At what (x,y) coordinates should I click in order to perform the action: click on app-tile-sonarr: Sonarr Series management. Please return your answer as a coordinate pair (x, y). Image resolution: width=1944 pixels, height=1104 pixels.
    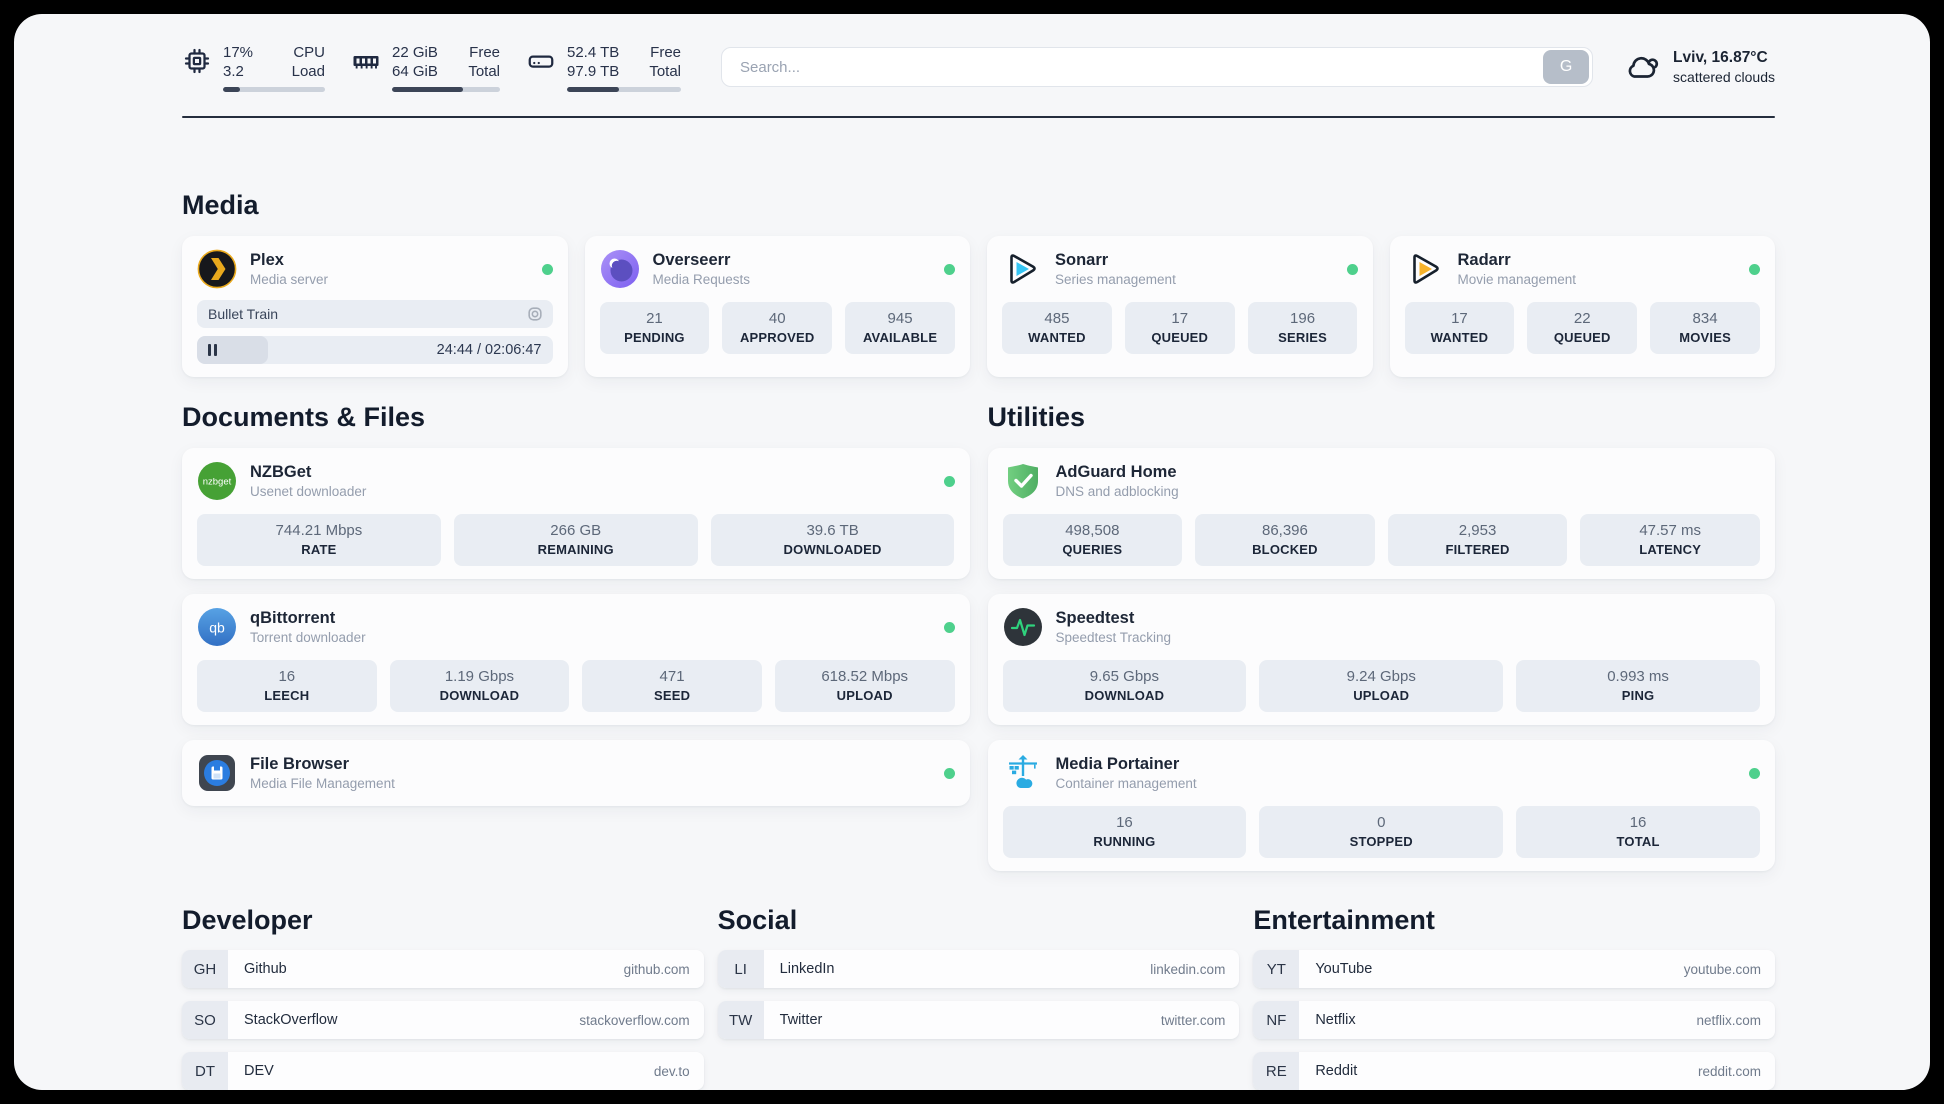
    Looking at the image, I should click on (1180, 269).